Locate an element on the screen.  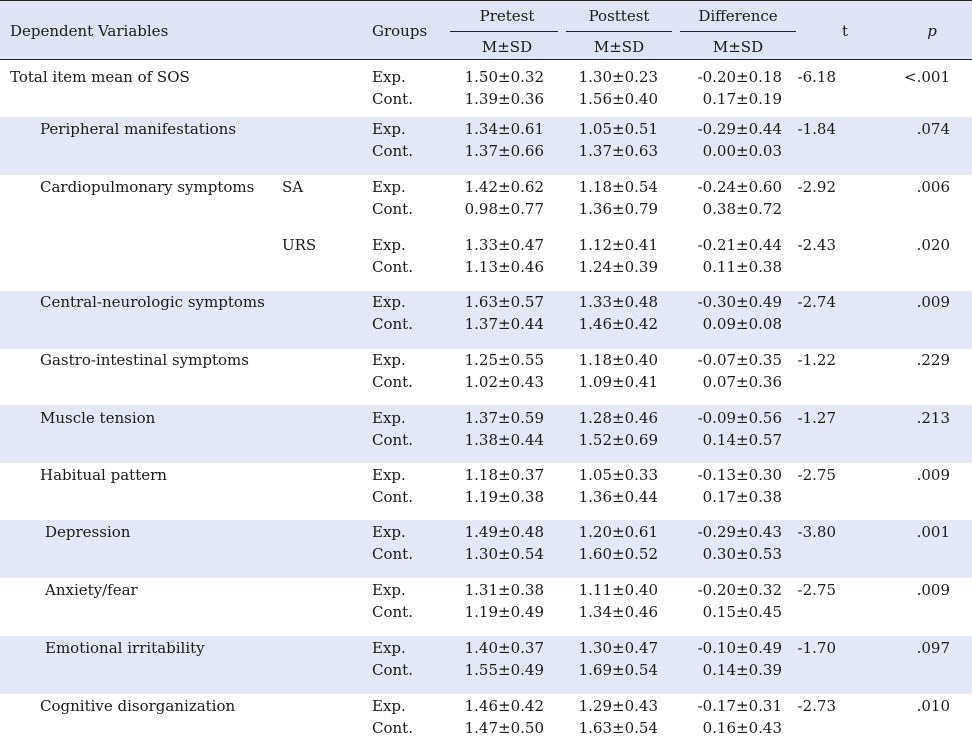
pretest-cell: 1.37±0.59 1.38±0.44 is located at coordinates (497, 429).